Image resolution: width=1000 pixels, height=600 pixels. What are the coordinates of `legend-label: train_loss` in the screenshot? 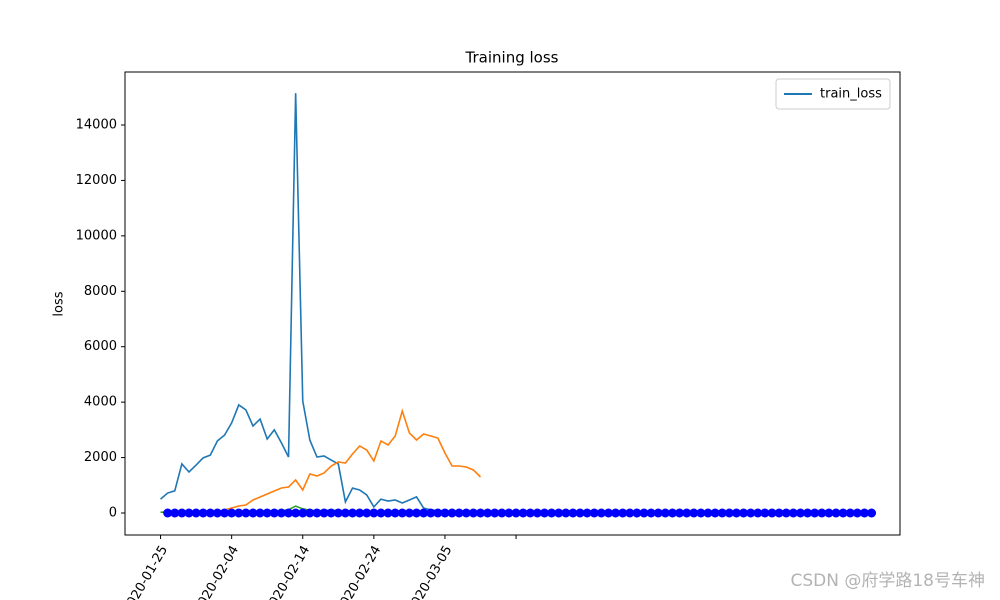 It's located at (851, 94).